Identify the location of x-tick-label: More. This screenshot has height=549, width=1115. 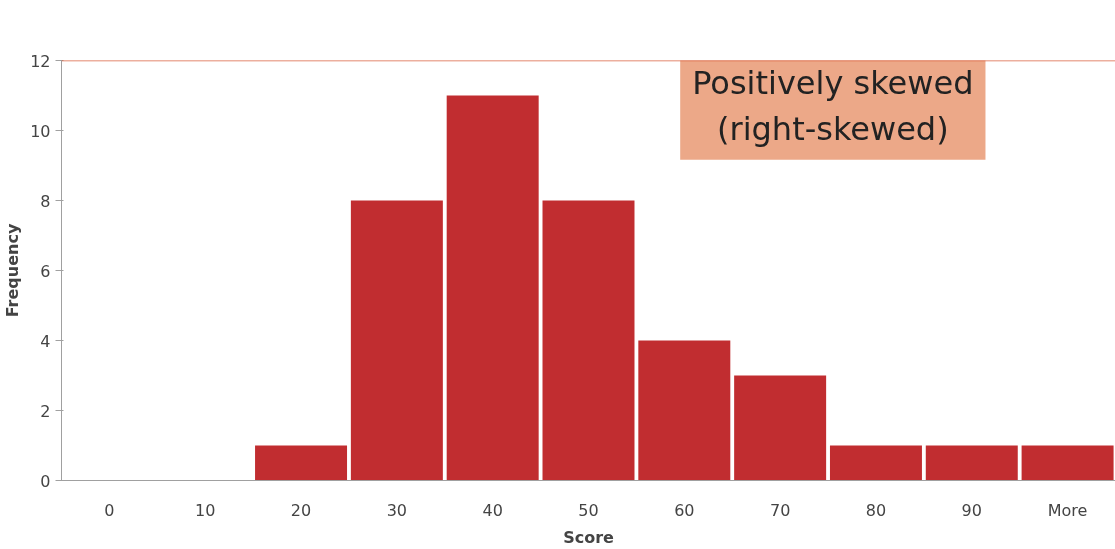
(1067, 510).